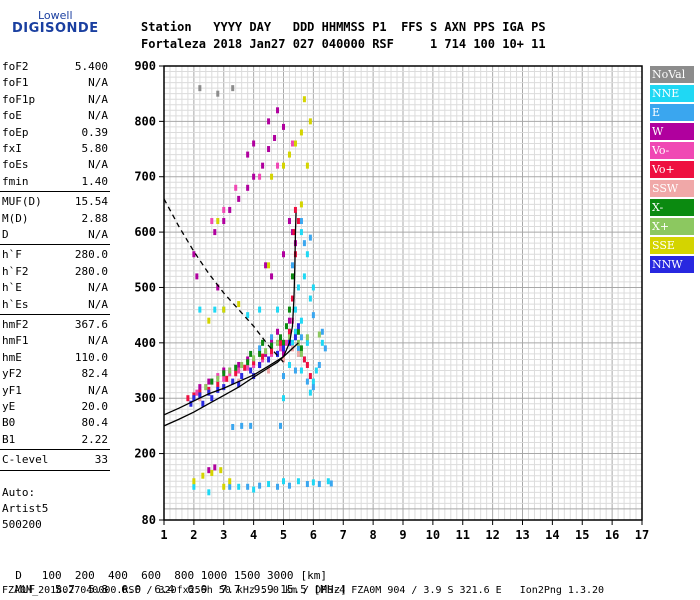  What do you see at coordinates (672, 207) in the screenshot?
I see `legend-item-x: X-` at bounding box center [672, 207].